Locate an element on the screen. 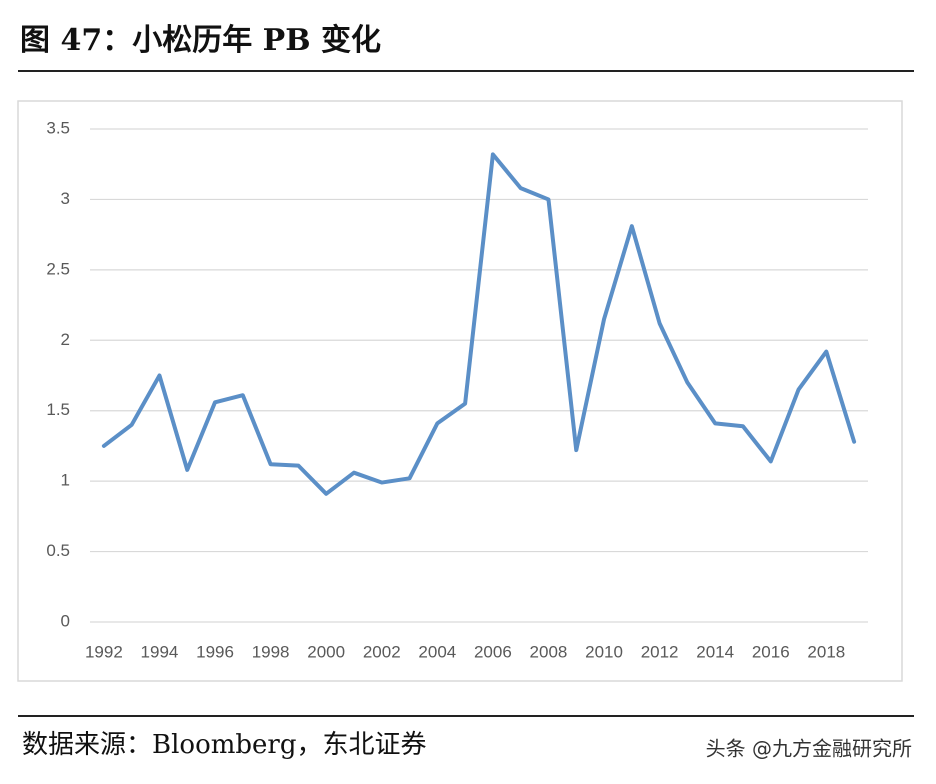 The image size is (936, 784). x-tick-label: 2014 is located at coordinates (715, 651).